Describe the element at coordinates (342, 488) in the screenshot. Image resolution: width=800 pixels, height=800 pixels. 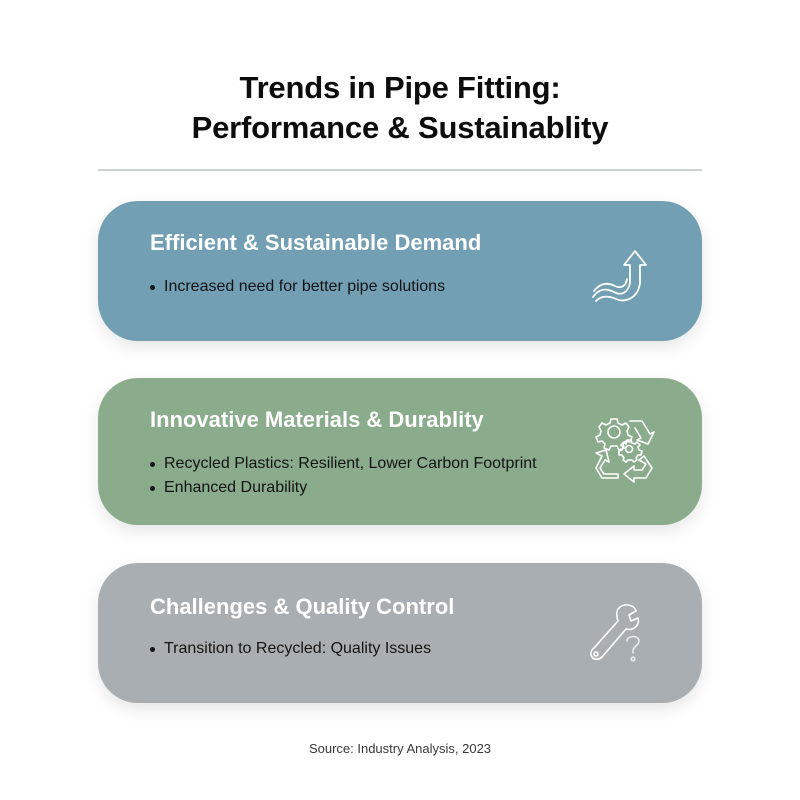
I see `bullet-item: Enhanced Durability` at that location.